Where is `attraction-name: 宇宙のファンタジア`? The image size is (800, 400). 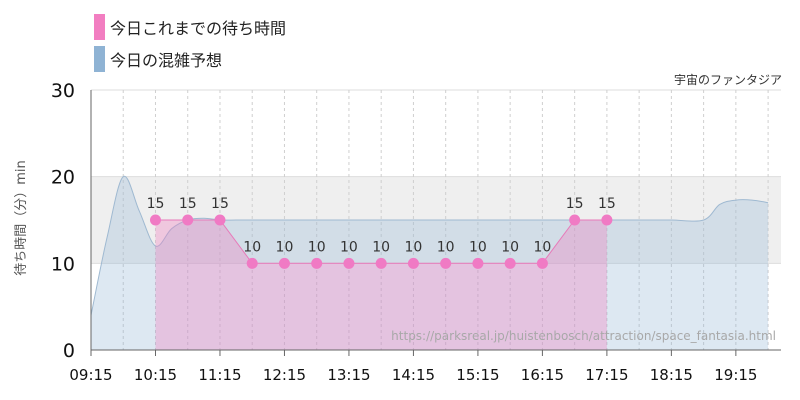 attraction-name: 宇宙のファンタジア is located at coordinates (728, 79).